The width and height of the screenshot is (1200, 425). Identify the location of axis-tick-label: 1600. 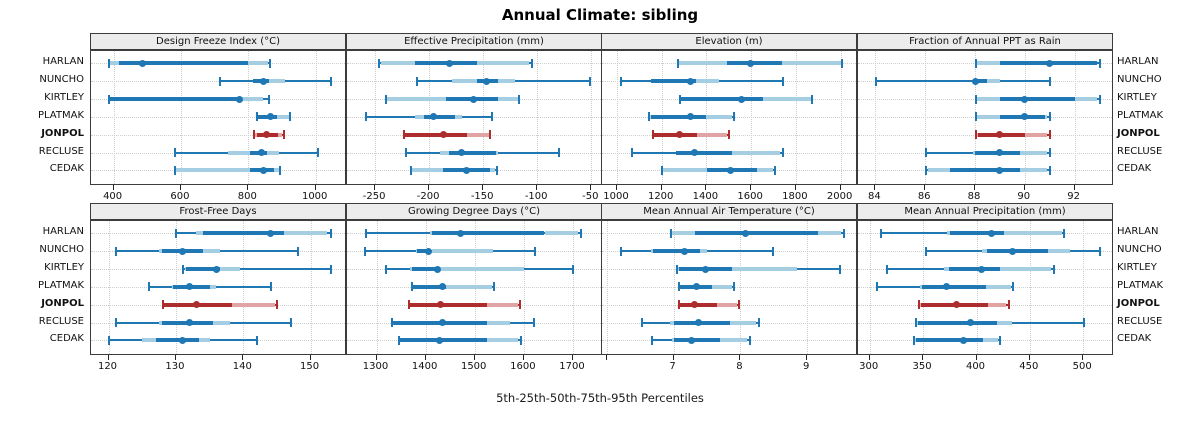
(750, 196).